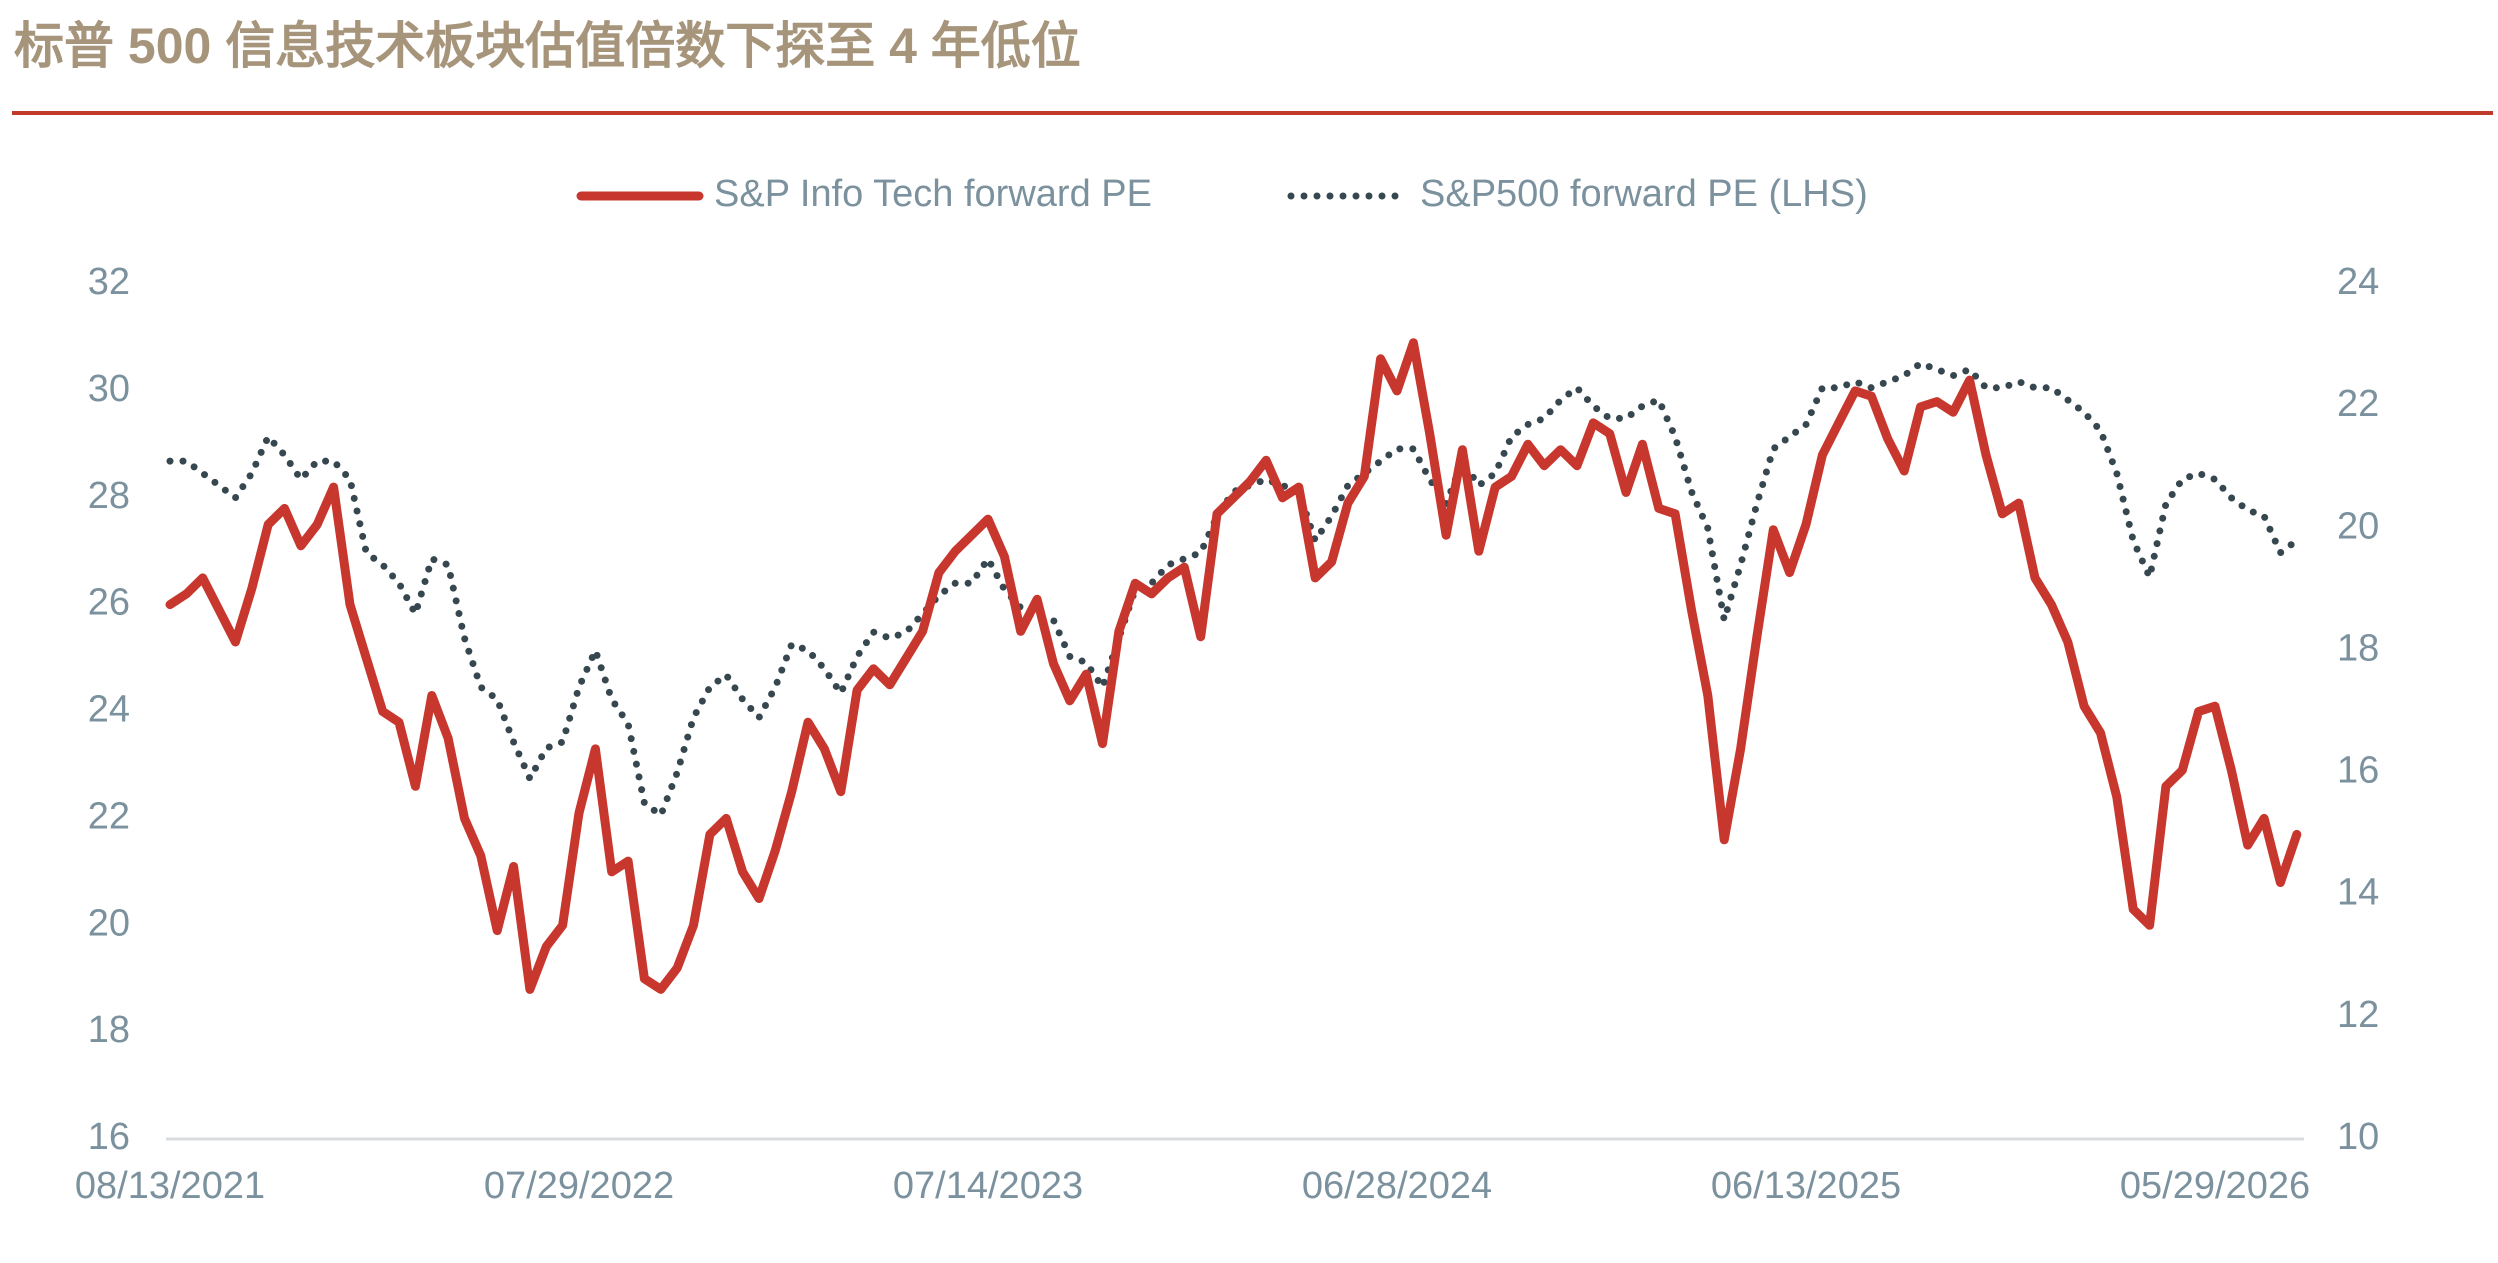  Describe the element at coordinates (2358, 282) in the screenshot. I see `y2-tick-label: 24` at that location.